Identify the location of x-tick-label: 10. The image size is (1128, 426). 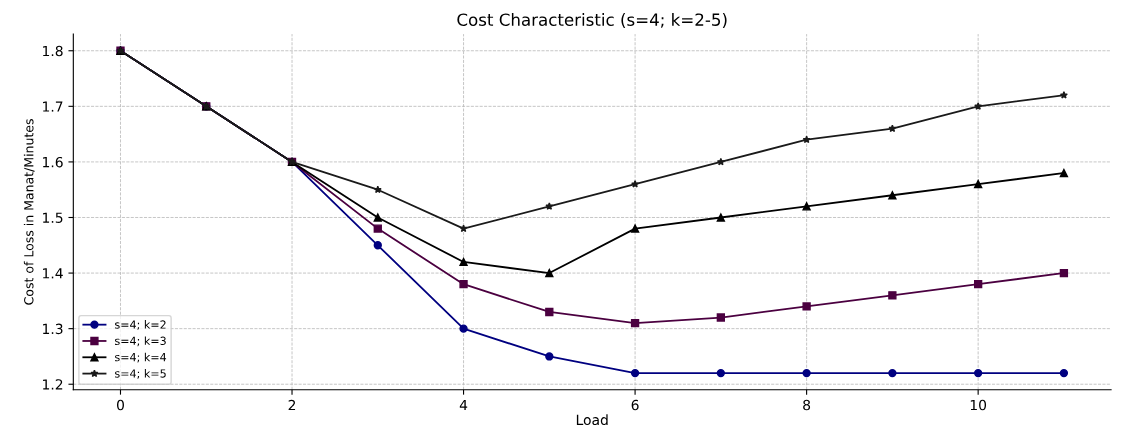
(978, 405).